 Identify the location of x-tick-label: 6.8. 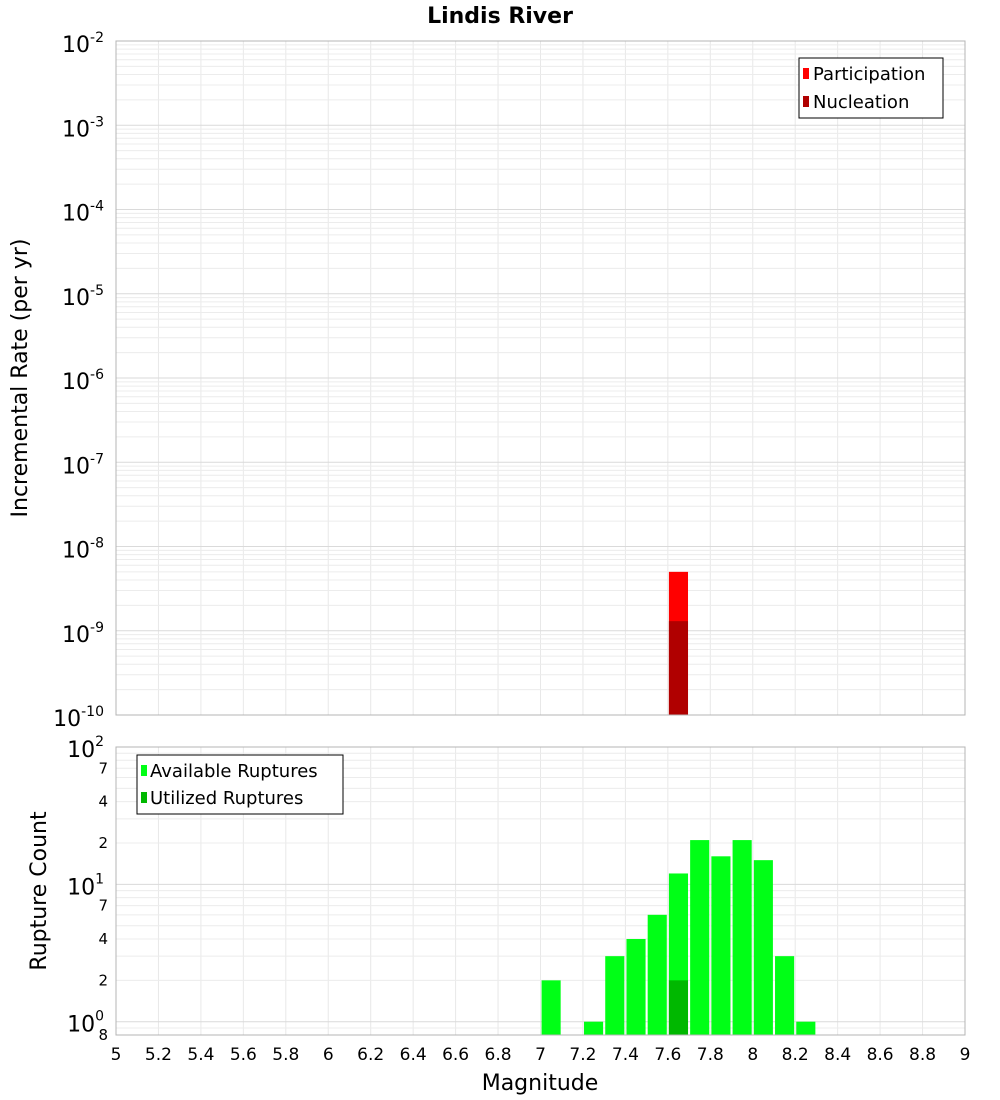
(498, 1055).